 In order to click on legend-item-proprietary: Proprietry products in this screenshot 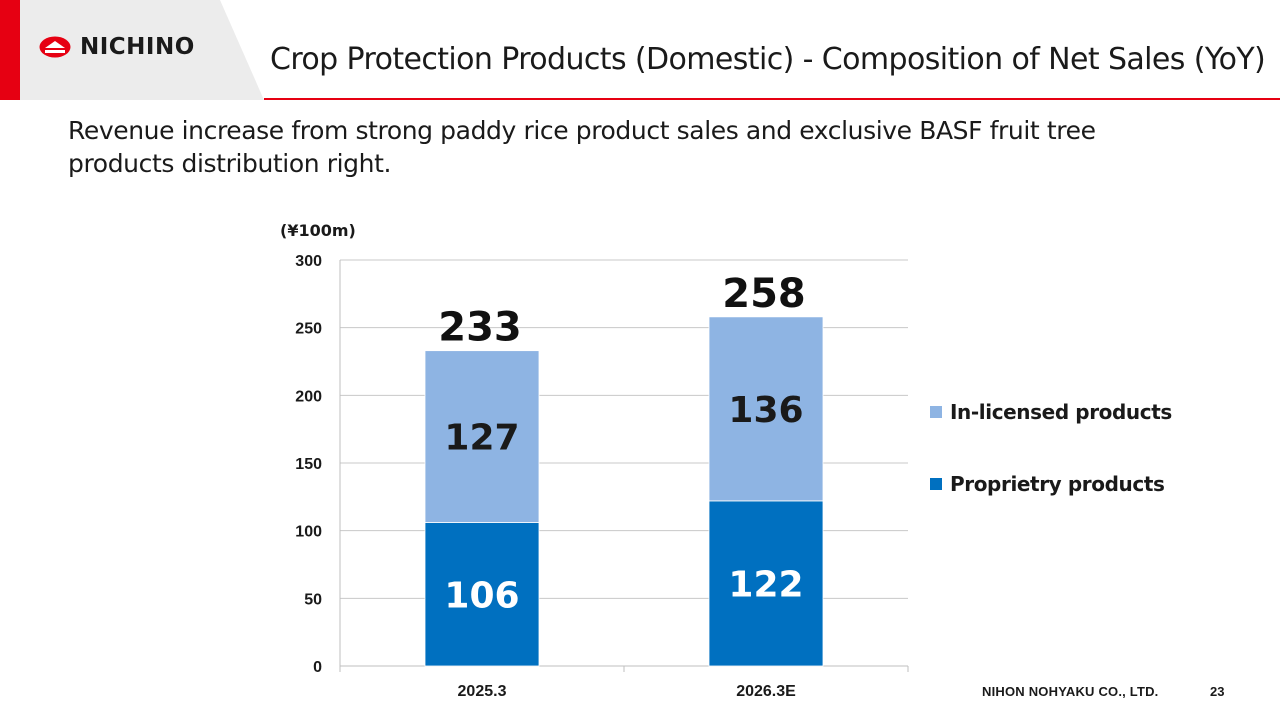, I will do `click(1051, 484)`.